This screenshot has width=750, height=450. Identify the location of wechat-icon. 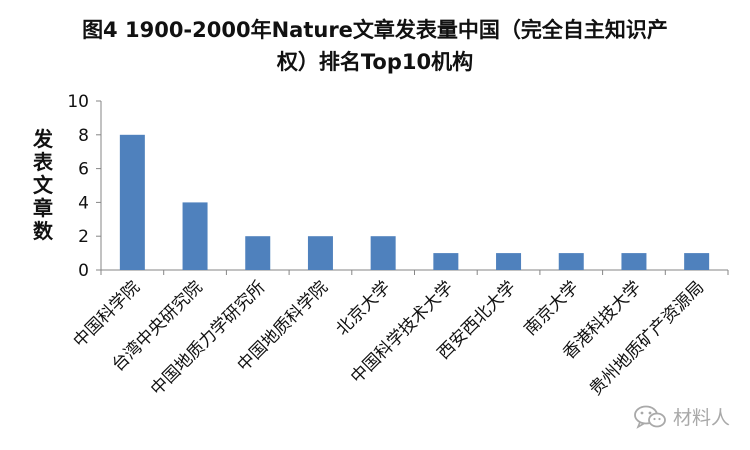
(650, 417).